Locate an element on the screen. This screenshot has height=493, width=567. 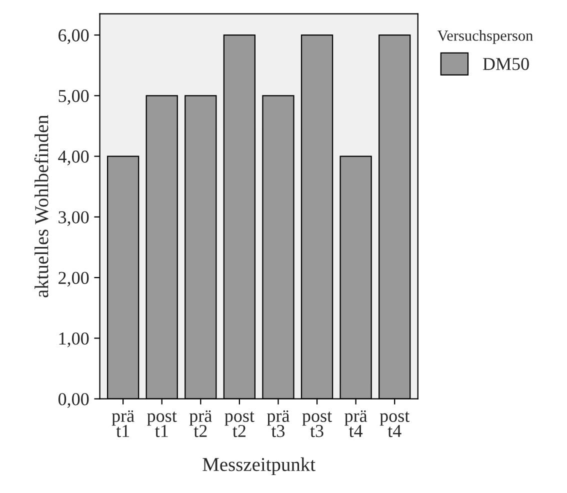
x-tick-label: post t2 is located at coordinates (239, 425).